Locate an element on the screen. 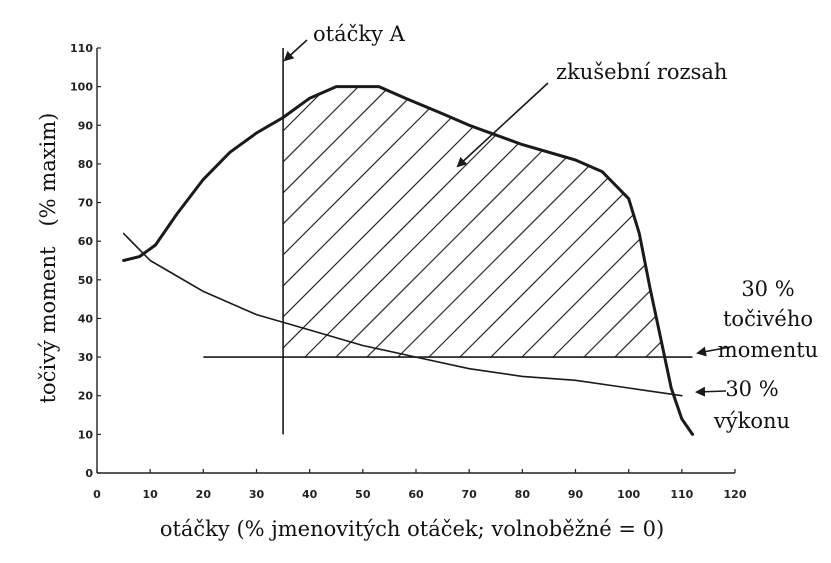  y-tick-label: 10 is located at coordinates (86, 434).